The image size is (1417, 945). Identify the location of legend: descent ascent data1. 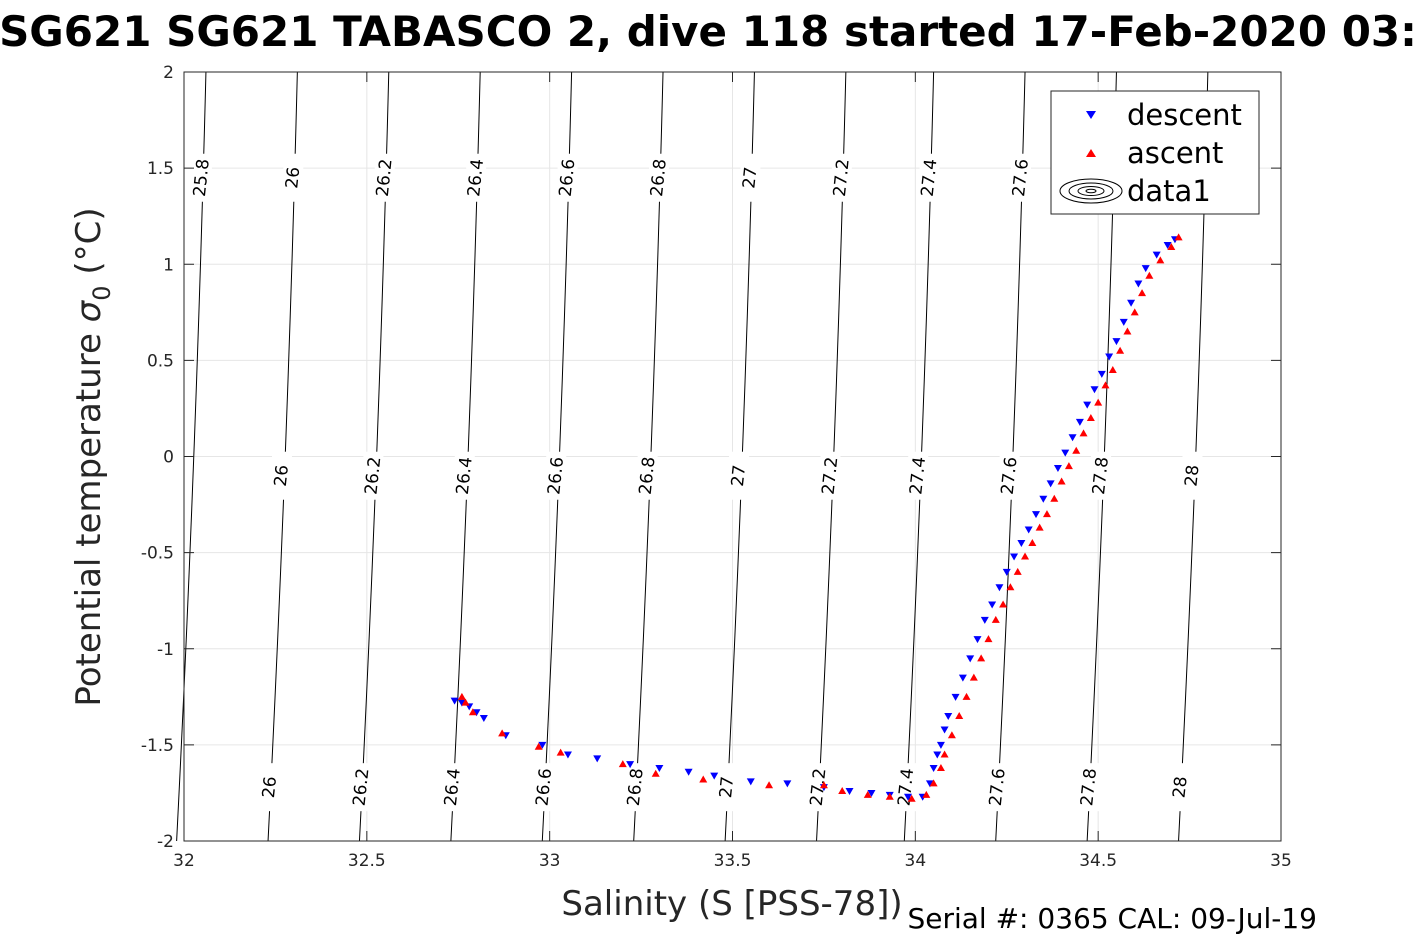
(1155, 152).